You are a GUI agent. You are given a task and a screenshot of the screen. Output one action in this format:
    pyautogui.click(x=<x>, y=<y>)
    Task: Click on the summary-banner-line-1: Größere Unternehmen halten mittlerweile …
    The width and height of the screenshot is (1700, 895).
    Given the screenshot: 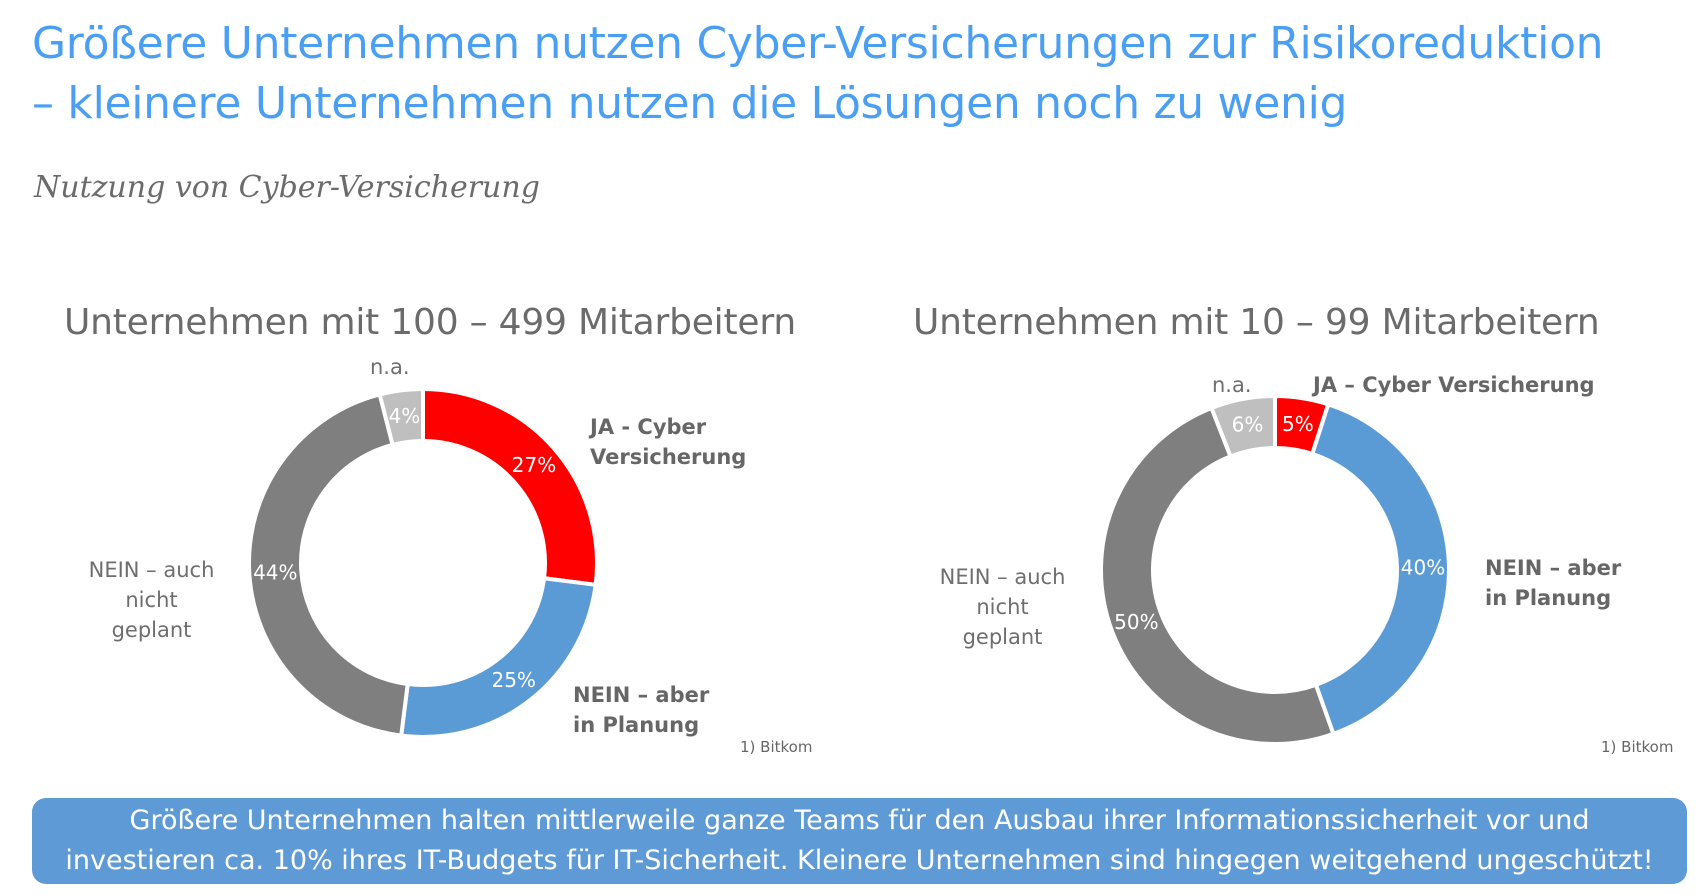 What is the action you would take?
    pyautogui.click(x=859, y=820)
    